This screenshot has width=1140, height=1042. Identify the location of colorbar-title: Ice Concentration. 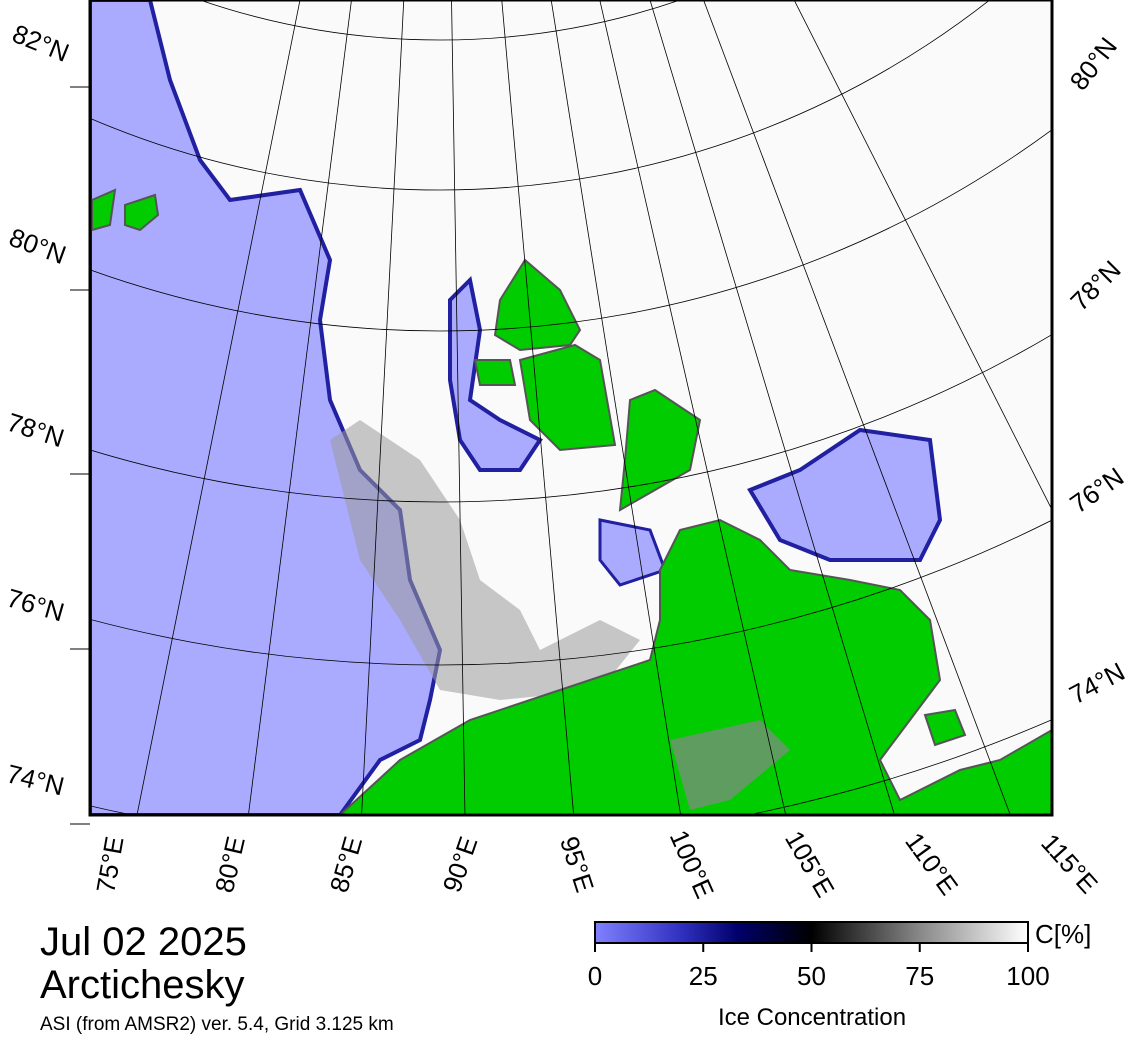
(812, 1017).